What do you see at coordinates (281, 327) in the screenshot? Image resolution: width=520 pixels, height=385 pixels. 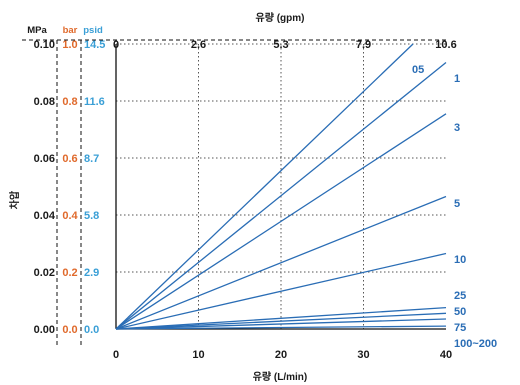 I see `series-line-100~200` at bounding box center [281, 327].